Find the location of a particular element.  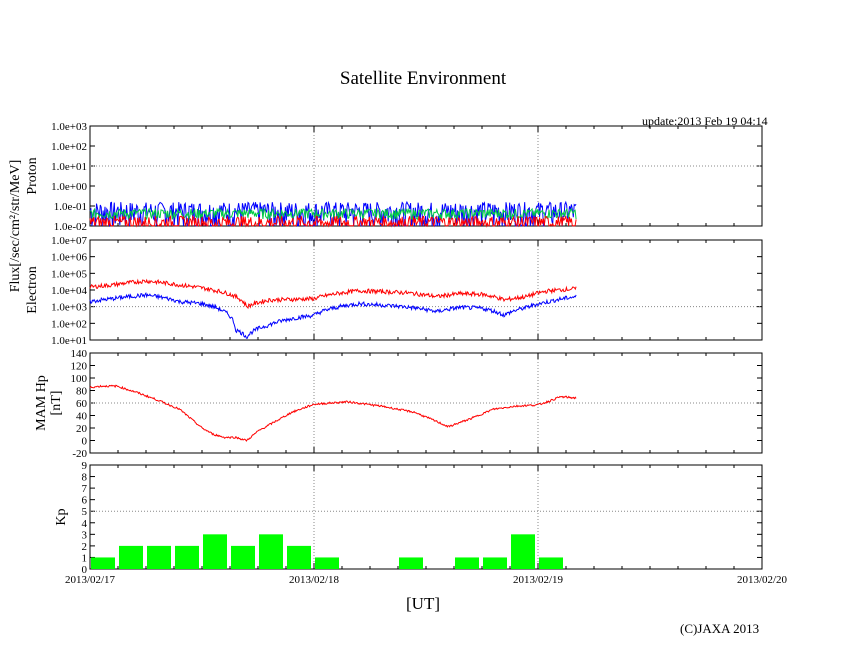

ytick-label-electron: 1.0e+04 is located at coordinates (69, 291).